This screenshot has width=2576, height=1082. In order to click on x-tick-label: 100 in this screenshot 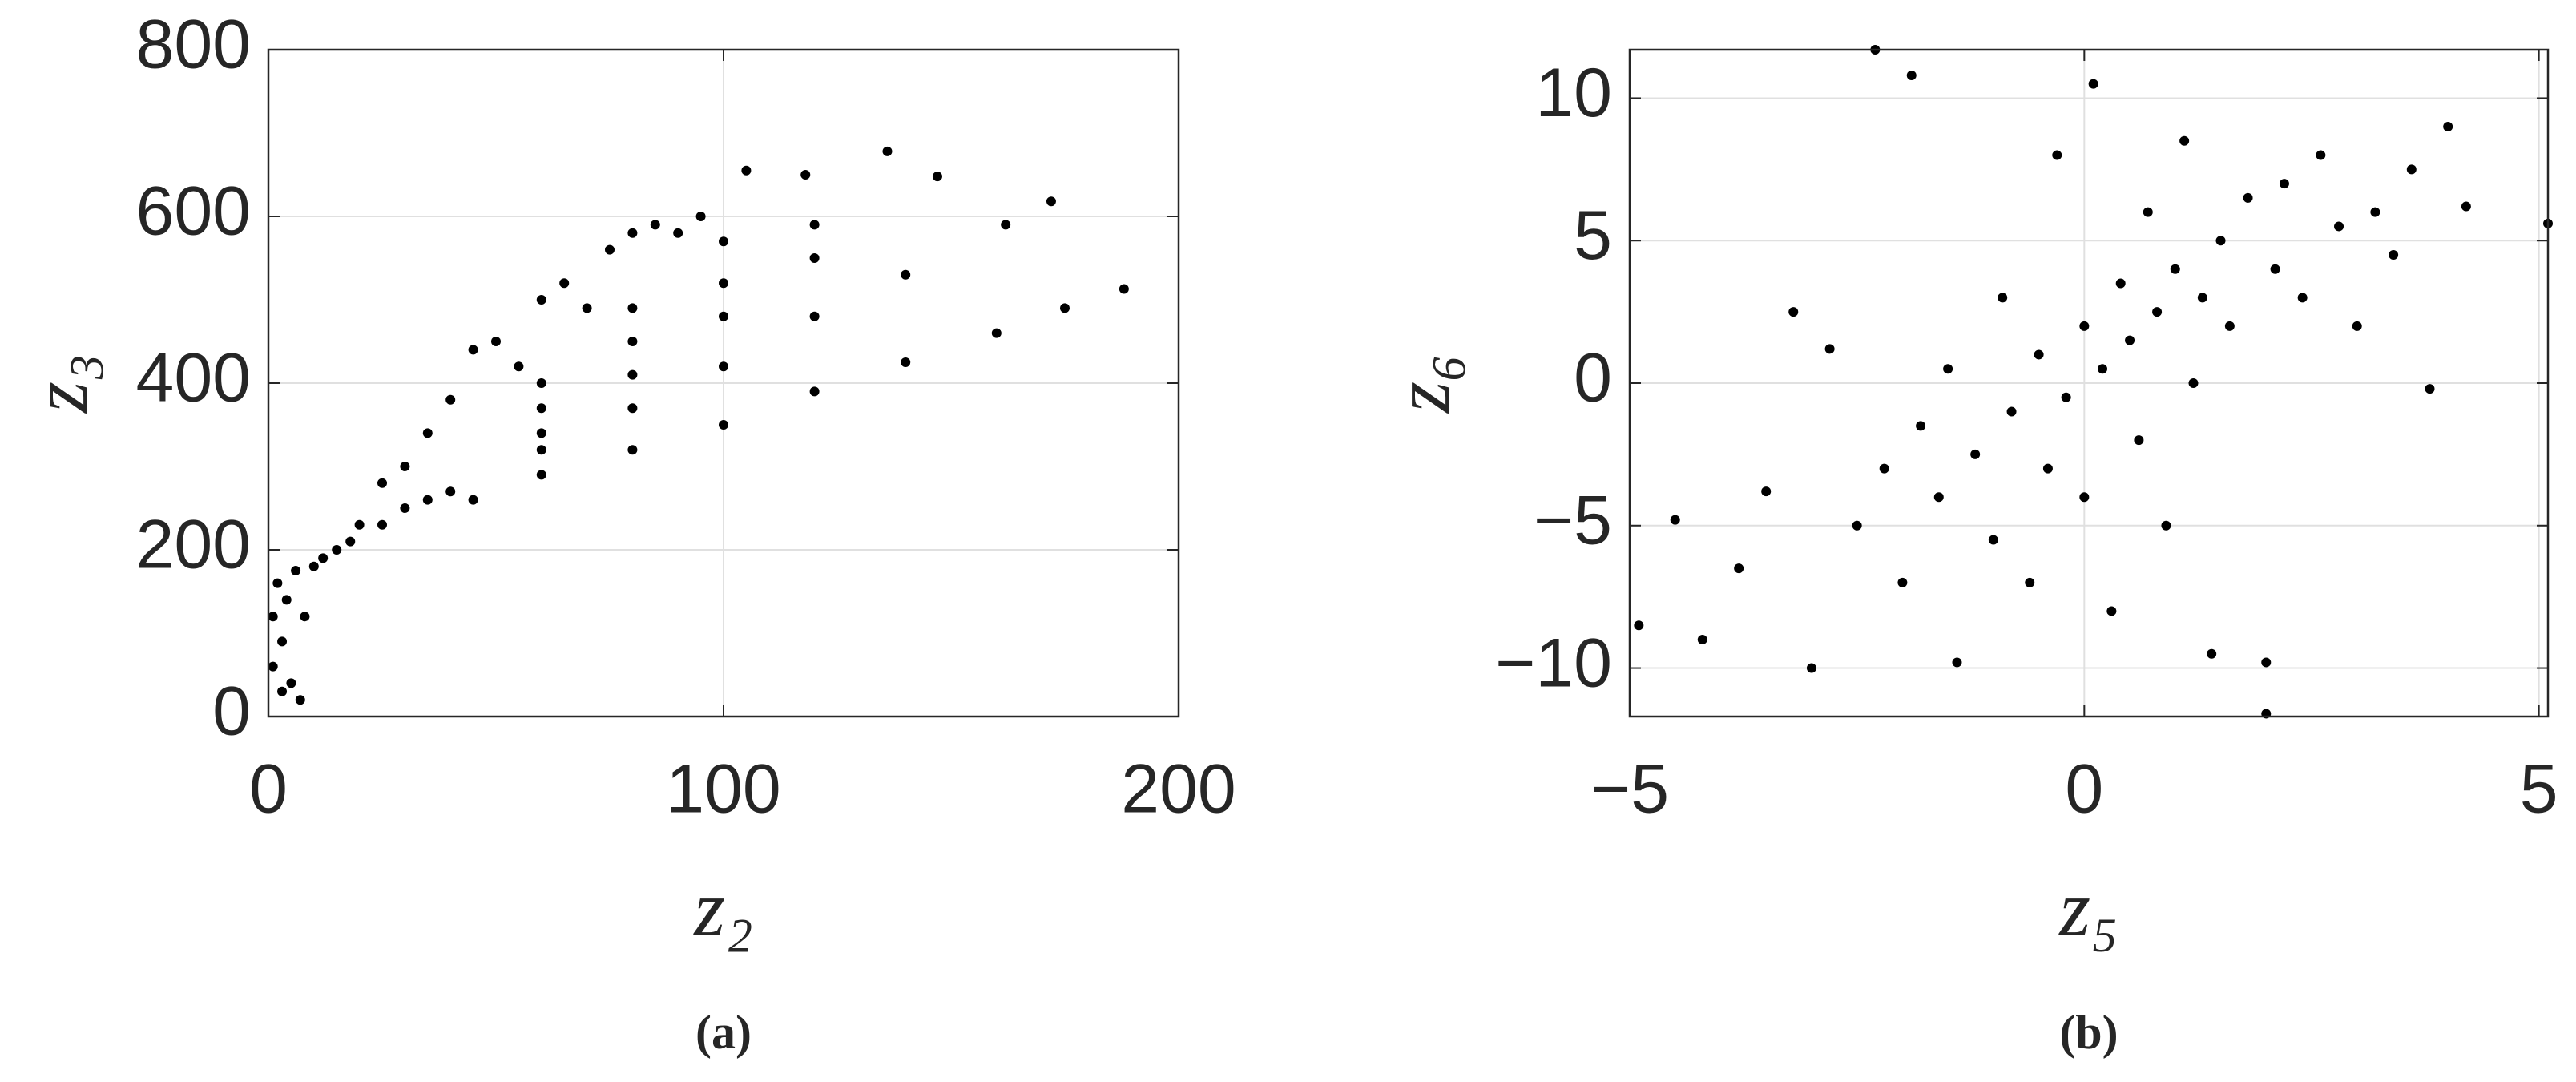, I will do `click(723, 789)`.